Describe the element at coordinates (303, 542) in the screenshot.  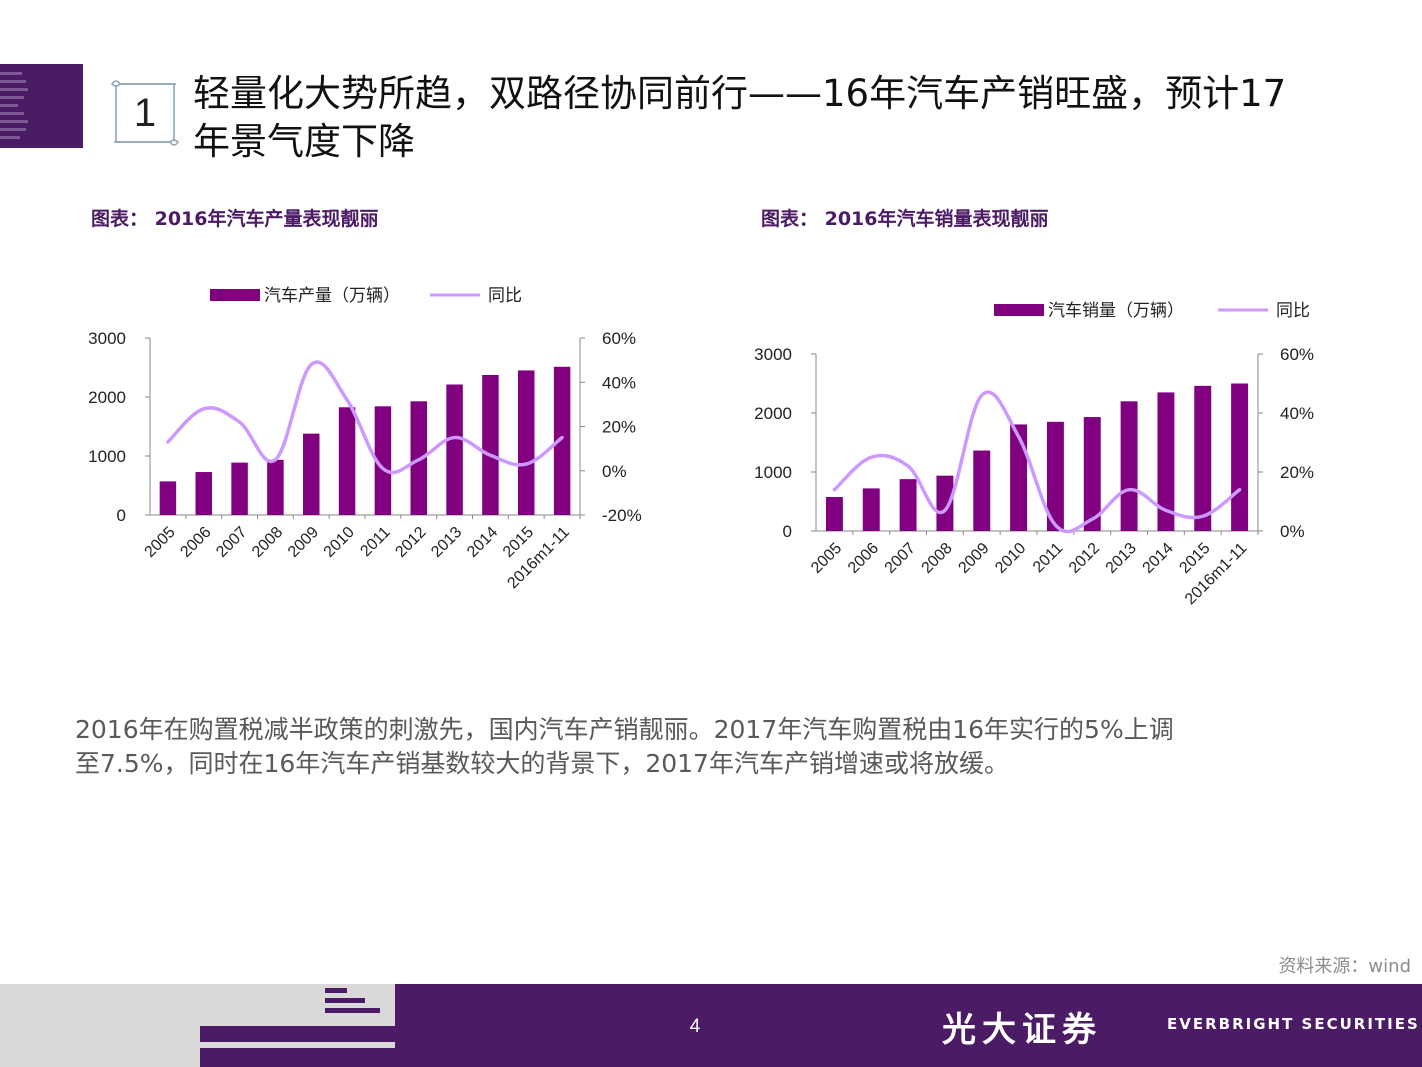
I see `chart1-x-label: 2009` at that location.